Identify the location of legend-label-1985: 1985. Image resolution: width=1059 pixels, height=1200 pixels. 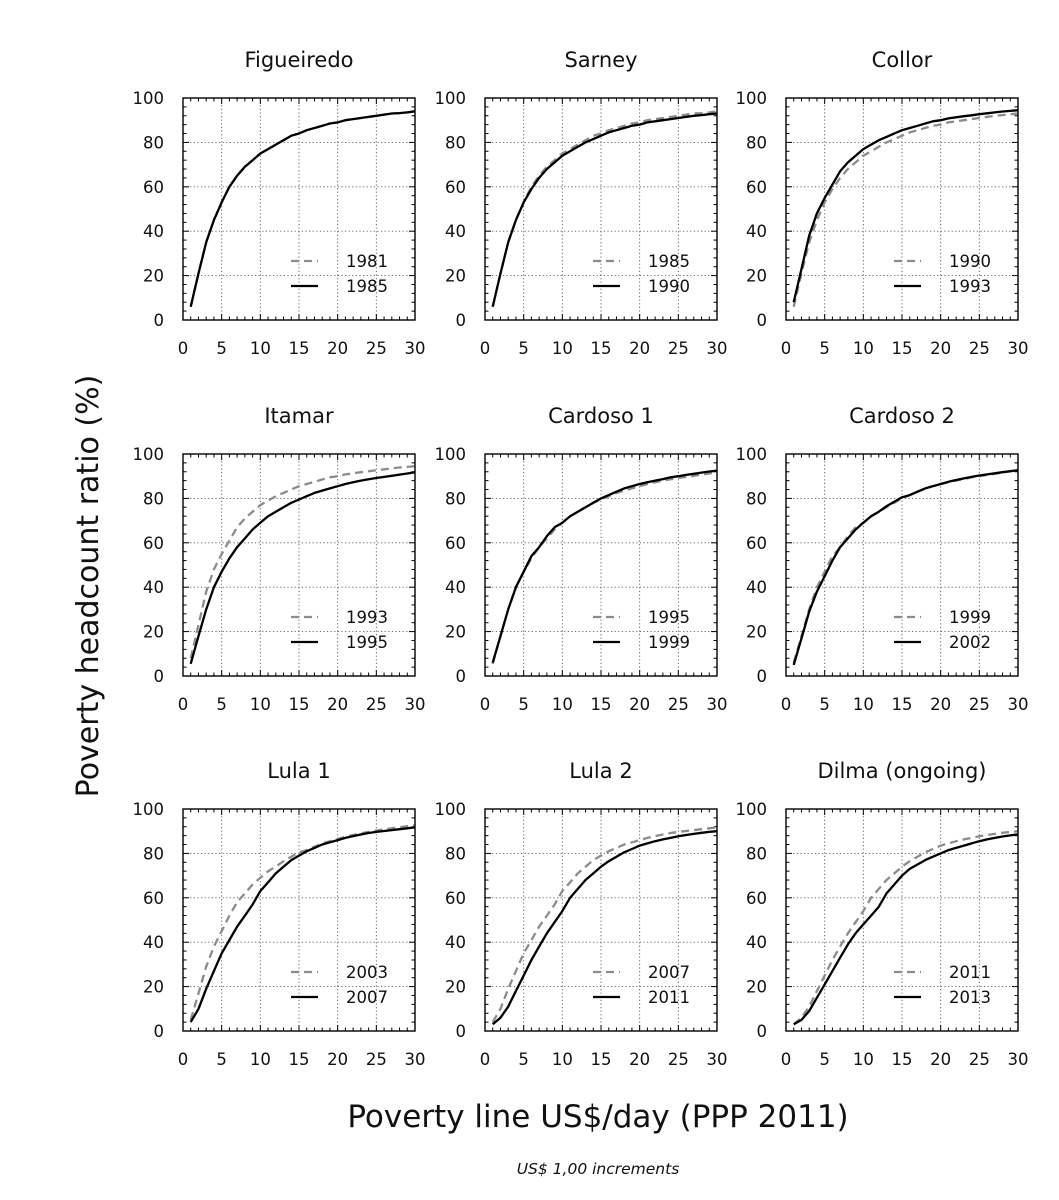
(367, 286).